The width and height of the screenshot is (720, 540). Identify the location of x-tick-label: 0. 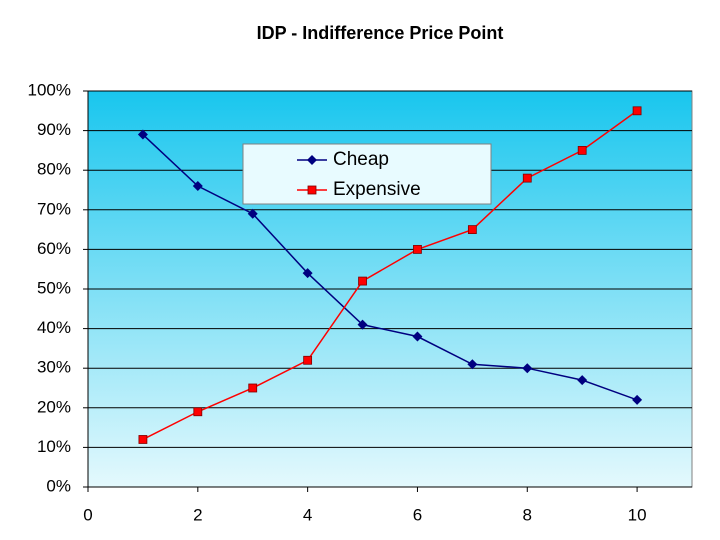
(87, 514).